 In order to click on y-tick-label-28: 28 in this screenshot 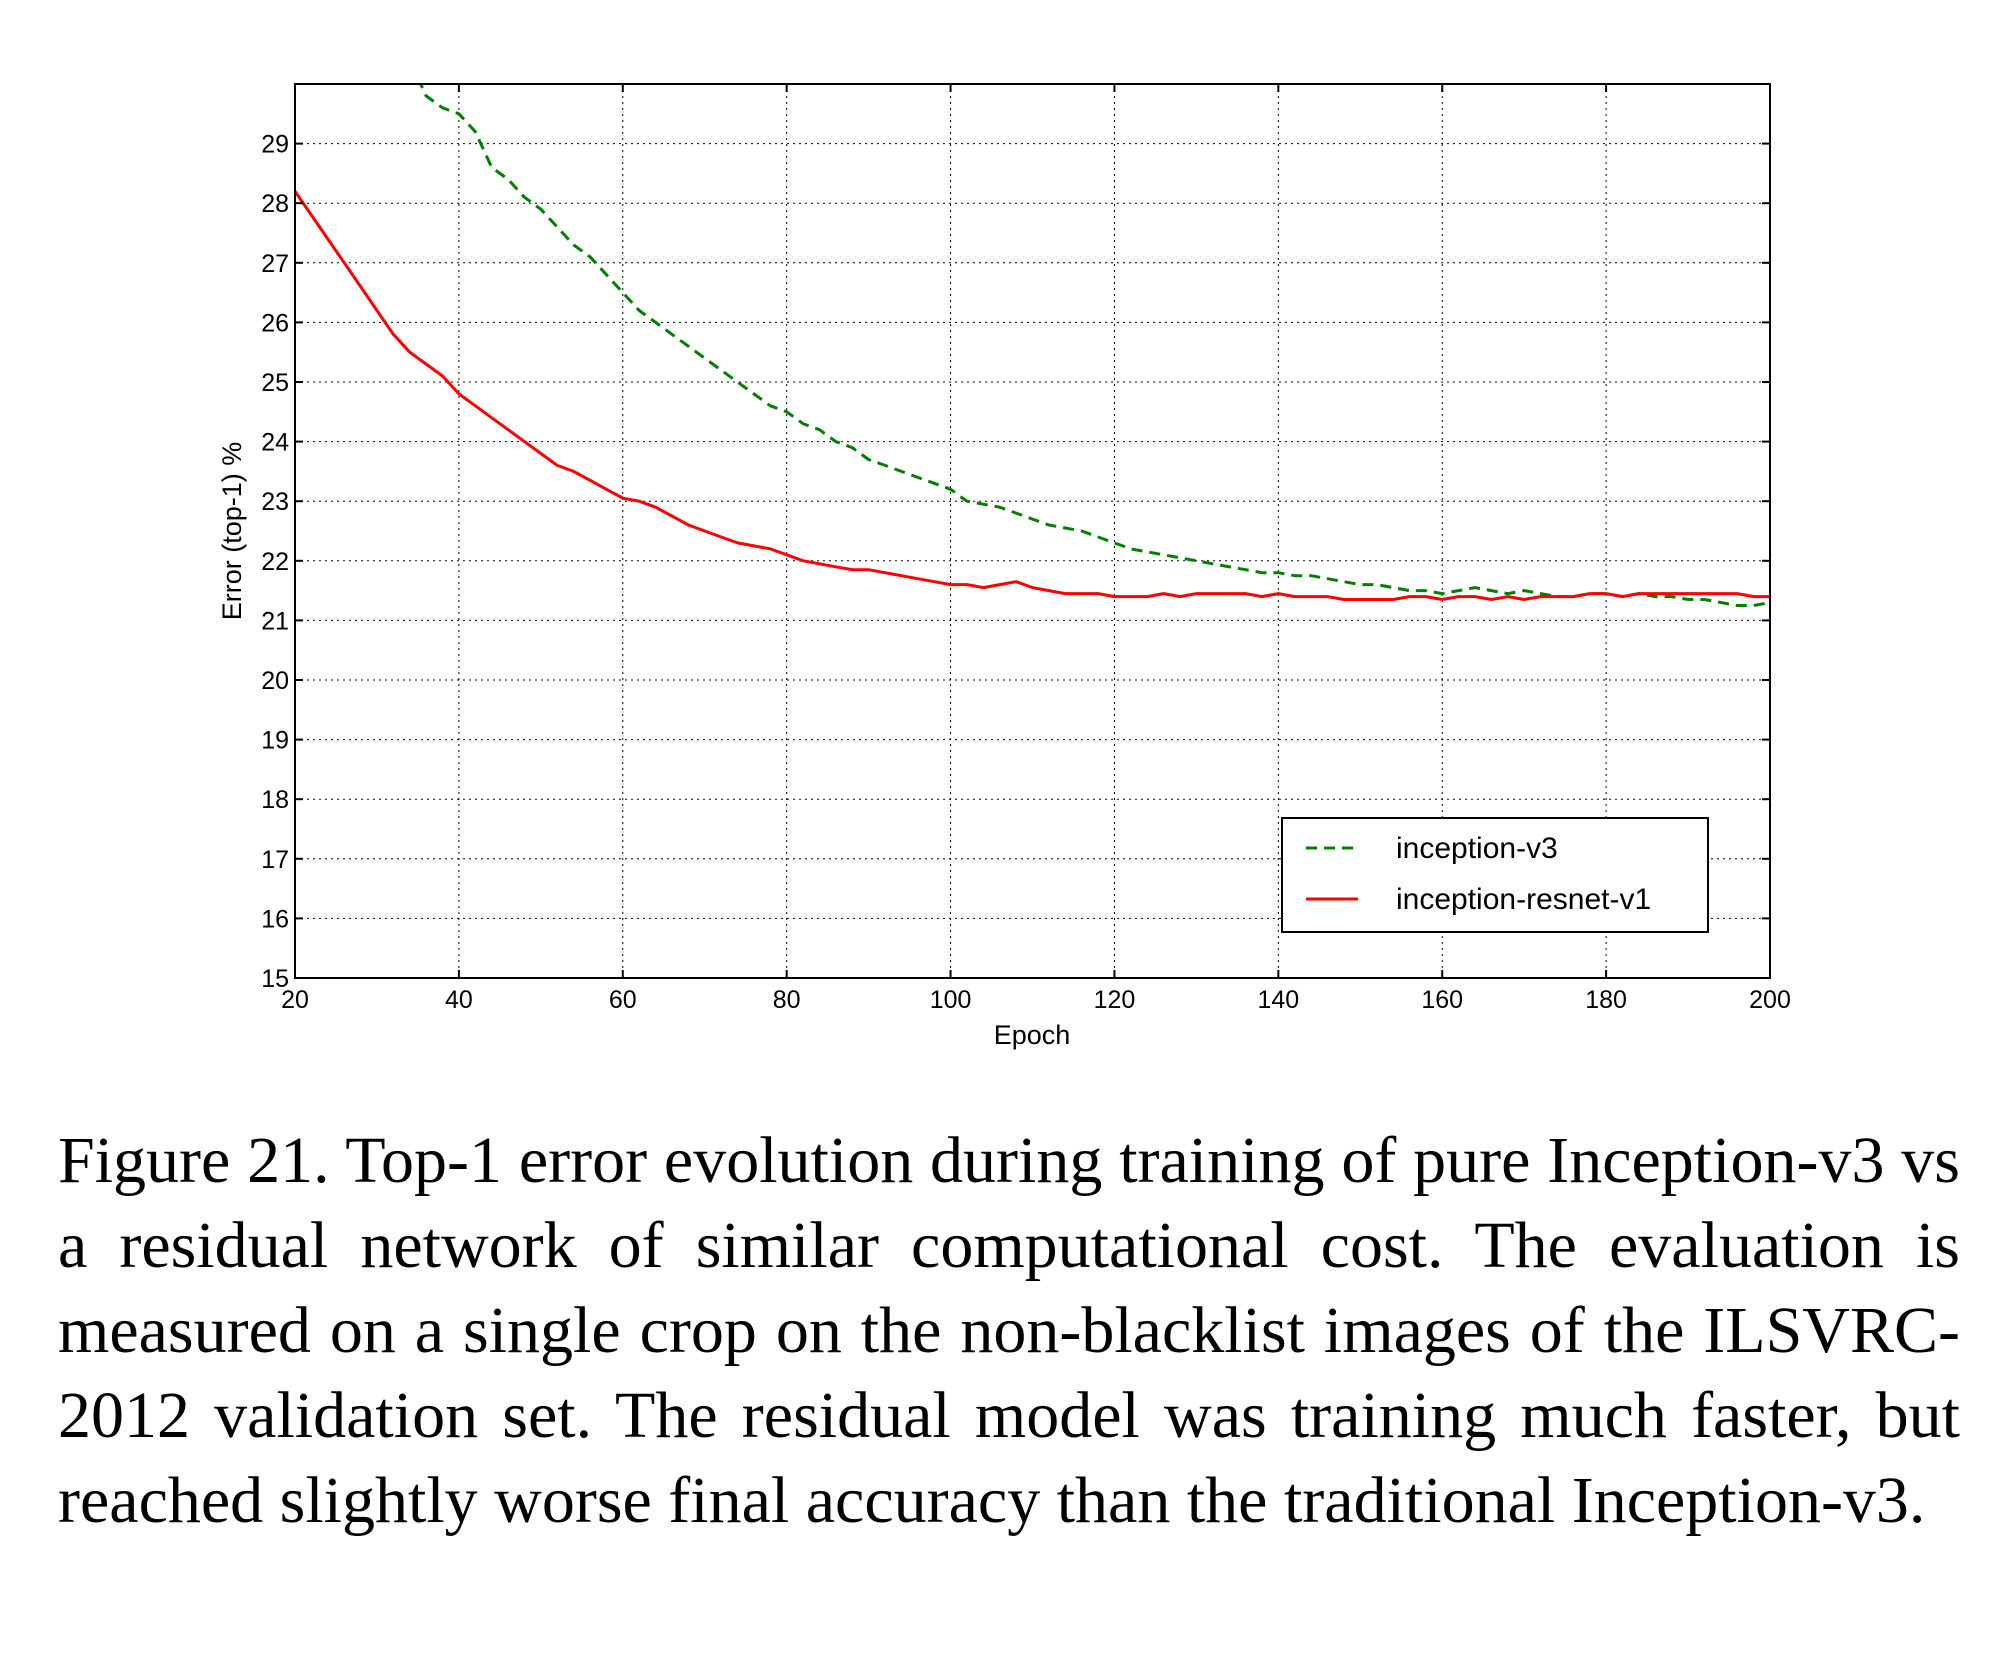, I will do `click(275, 204)`.